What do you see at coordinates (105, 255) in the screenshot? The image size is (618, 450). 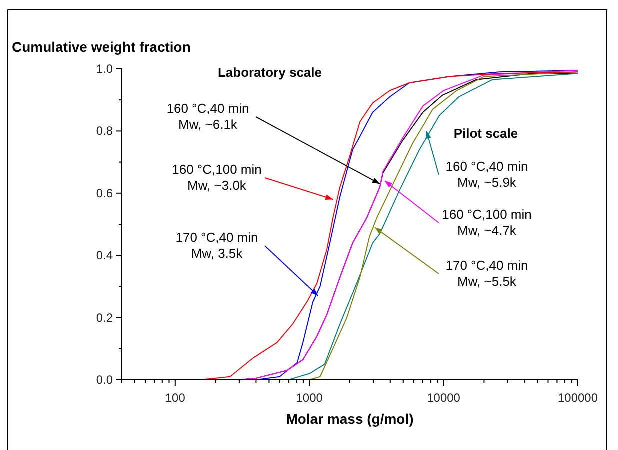 I see `y-tick-label: 0.4` at bounding box center [105, 255].